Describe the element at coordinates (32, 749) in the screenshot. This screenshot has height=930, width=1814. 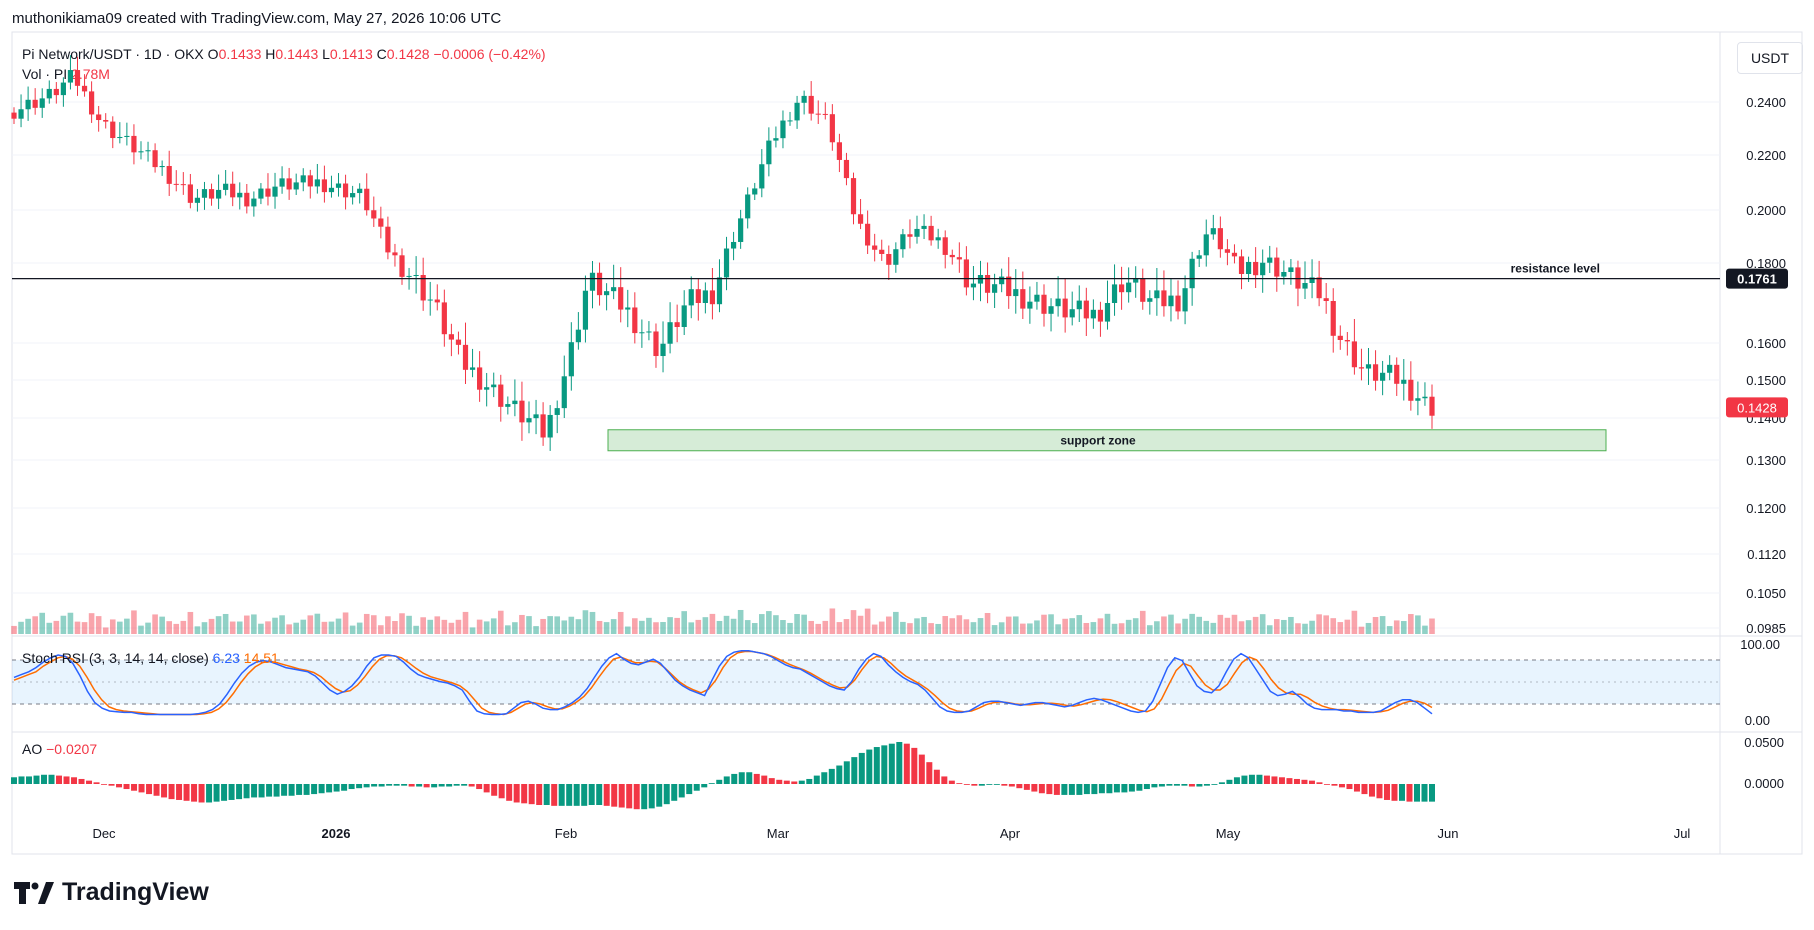
I see `ao-label: AO` at that location.